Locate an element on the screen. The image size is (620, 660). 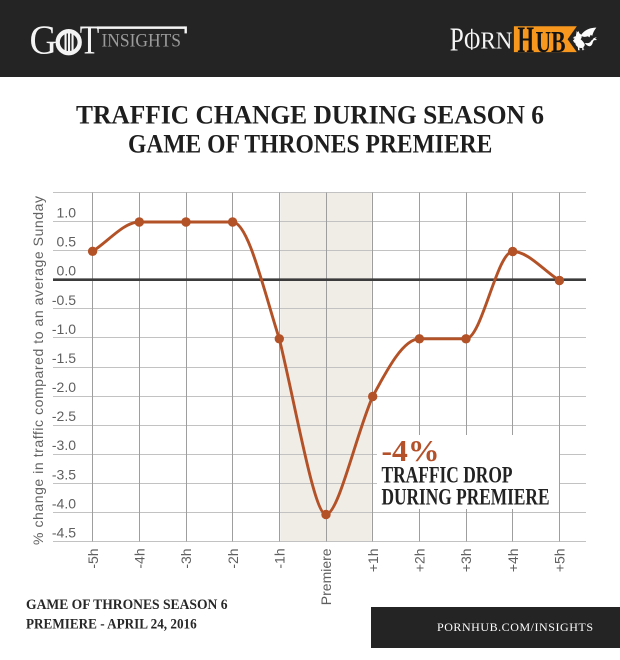
svg-text: TRAFFIC DROP is located at coordinates (447, 475).